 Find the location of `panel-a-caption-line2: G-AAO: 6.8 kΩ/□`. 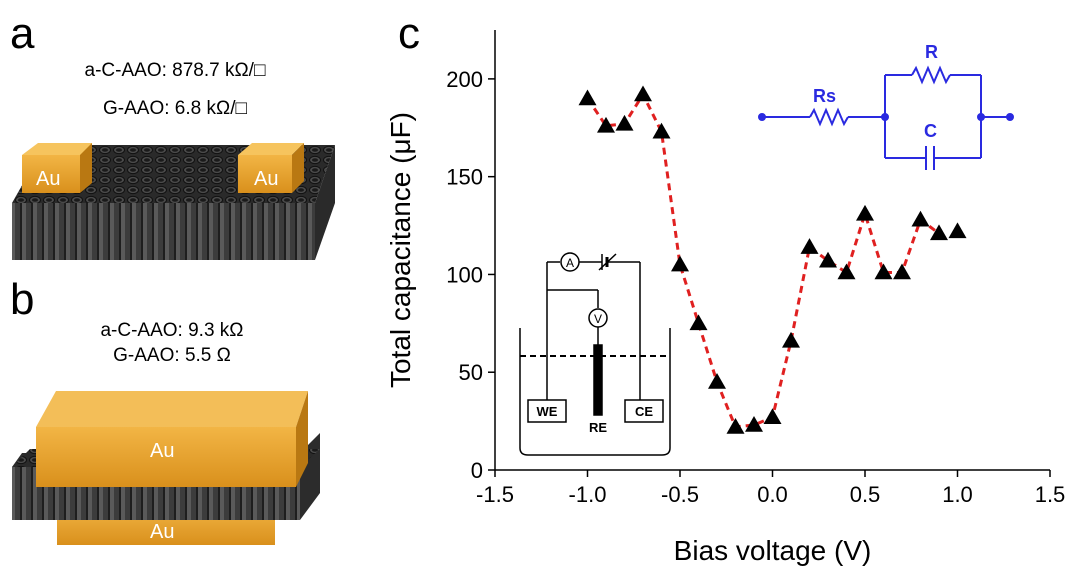

panel-a-caption-line2: G-AAO: 6.8 kΩ/□ is located at coordinates (175, 109).